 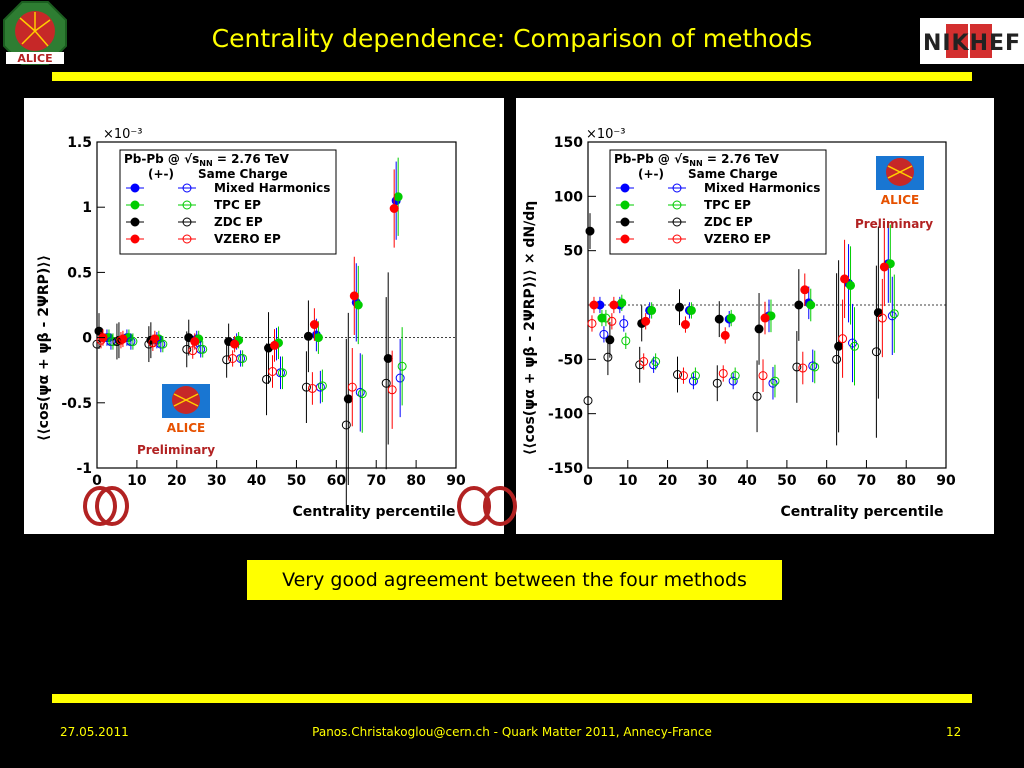 I want to click on x-tick-label: 20, so click(x=668, y=481).